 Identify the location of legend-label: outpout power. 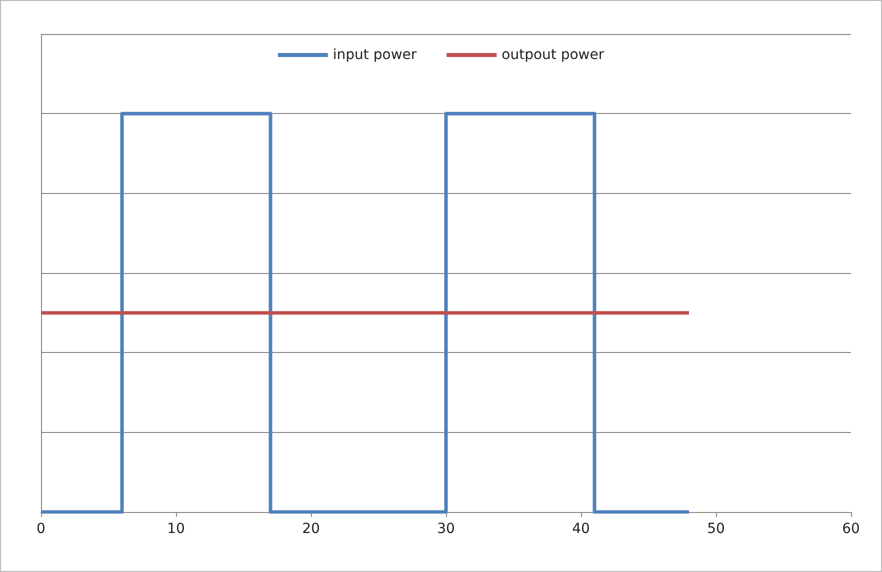
(553, 55).